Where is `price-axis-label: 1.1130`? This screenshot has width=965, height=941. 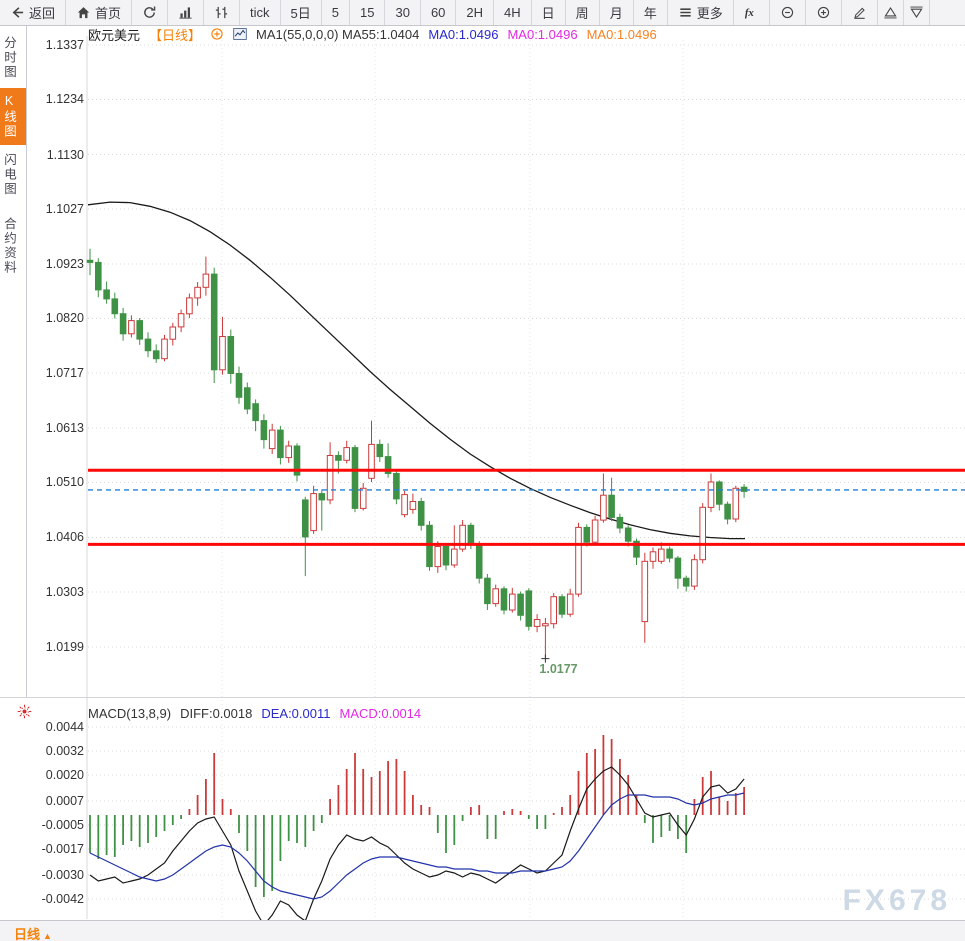 price-axis-label: 1.1130 is located at coordinates (65, 154).